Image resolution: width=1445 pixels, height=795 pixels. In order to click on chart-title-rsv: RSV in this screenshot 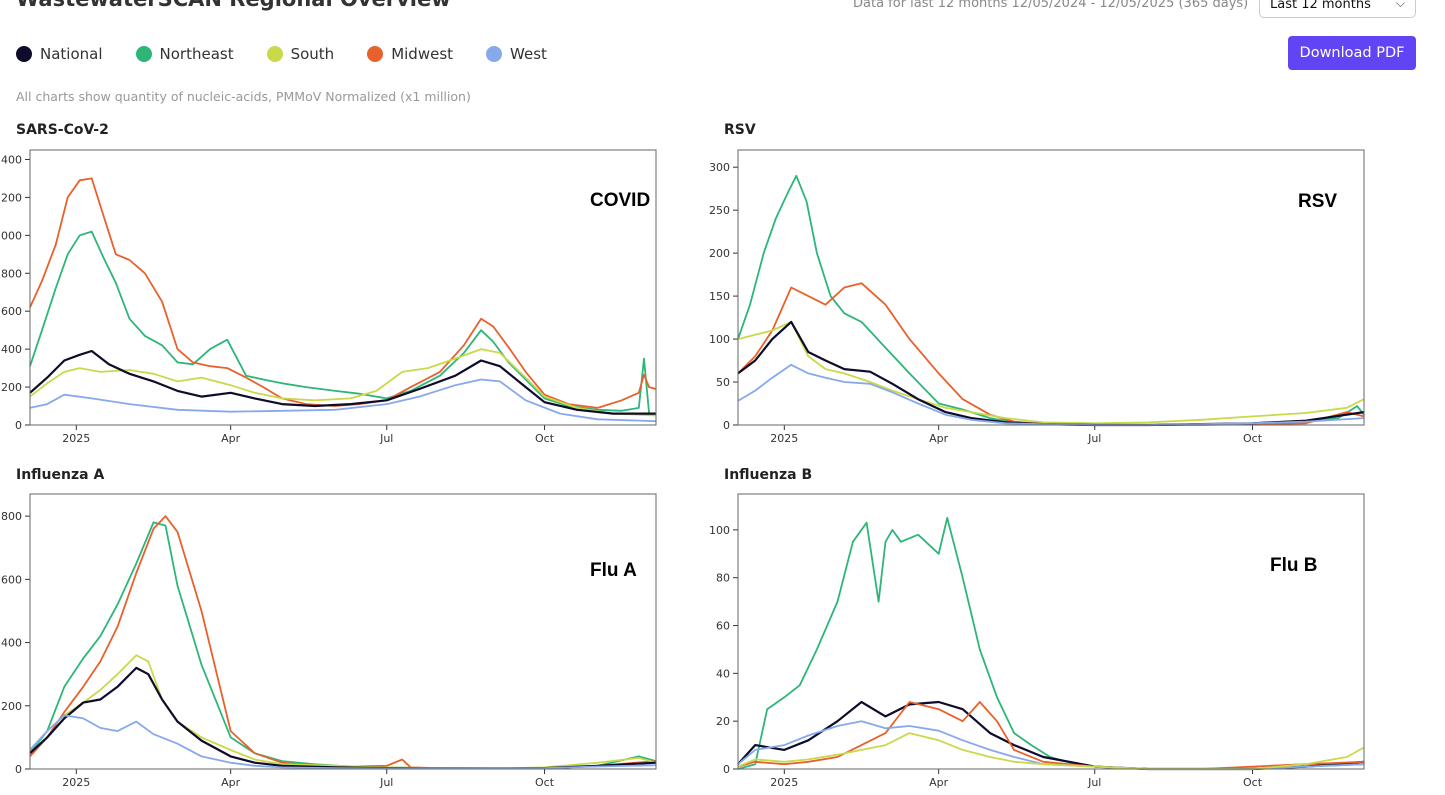, I will do `click(740, 130)`.